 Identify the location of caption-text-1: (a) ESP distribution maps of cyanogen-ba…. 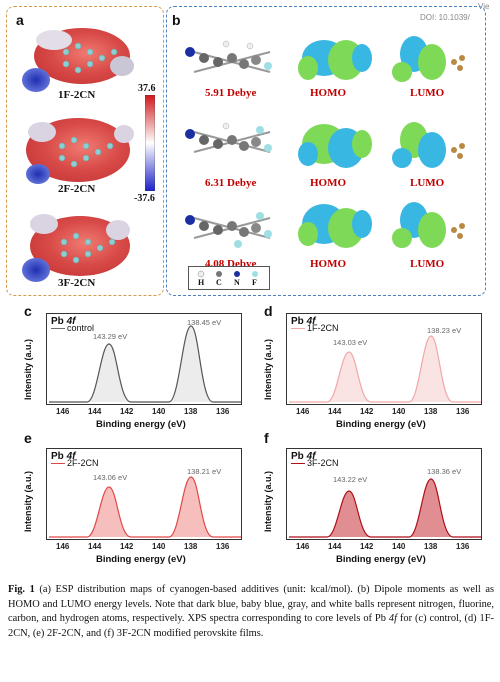
(251, 604).